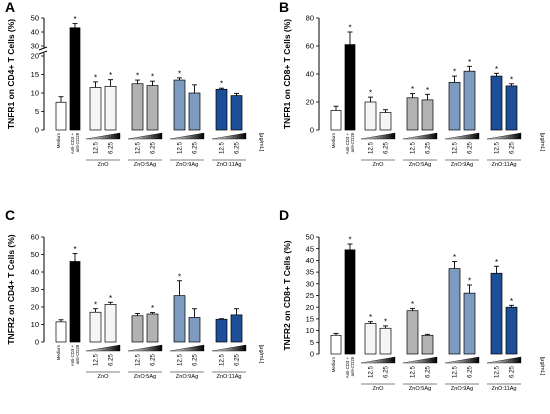 The height and width of the screenshot is (414, 550). Describe the element at coordinates (310, 18) in the screenshot. I see `y-tick-label: 80` at that location.